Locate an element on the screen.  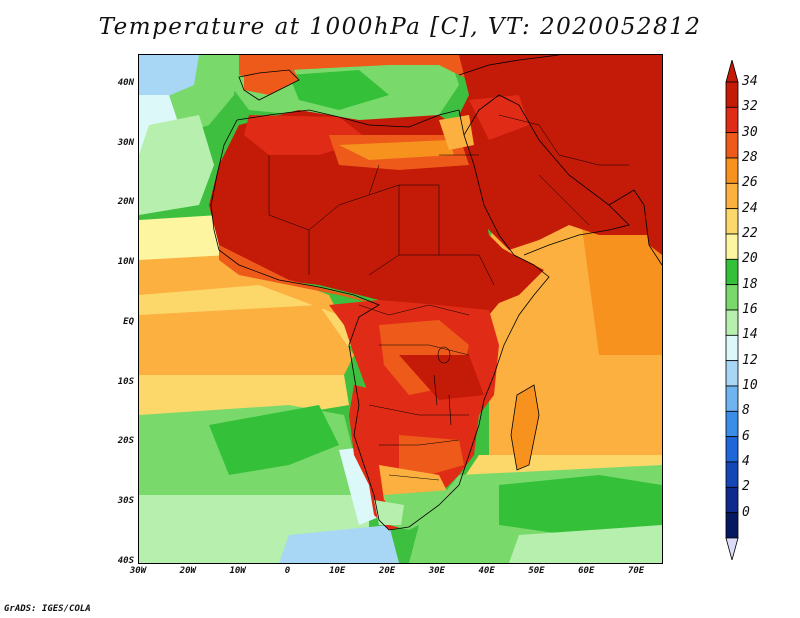
coastline-black-sea is located at coordinates (509, 65).